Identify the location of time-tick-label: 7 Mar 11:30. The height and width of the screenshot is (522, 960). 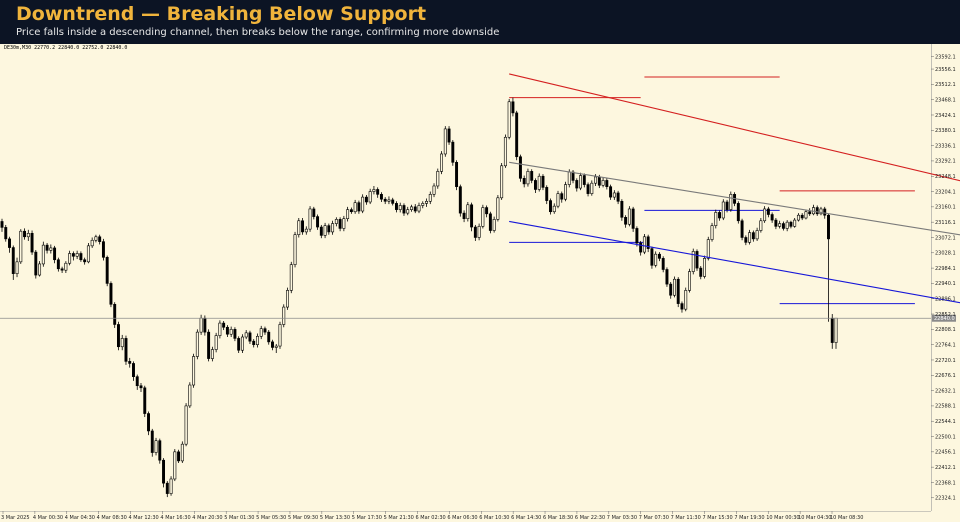
(686, 518).